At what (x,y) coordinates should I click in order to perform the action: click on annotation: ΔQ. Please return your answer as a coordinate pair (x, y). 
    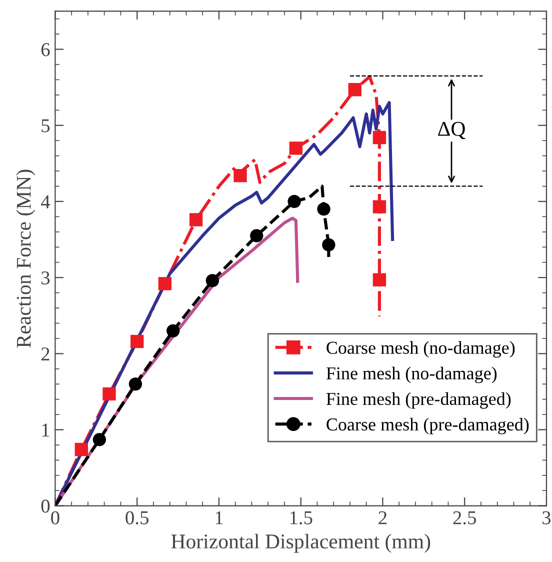
    Looking at the image, I should click on (452, 131).